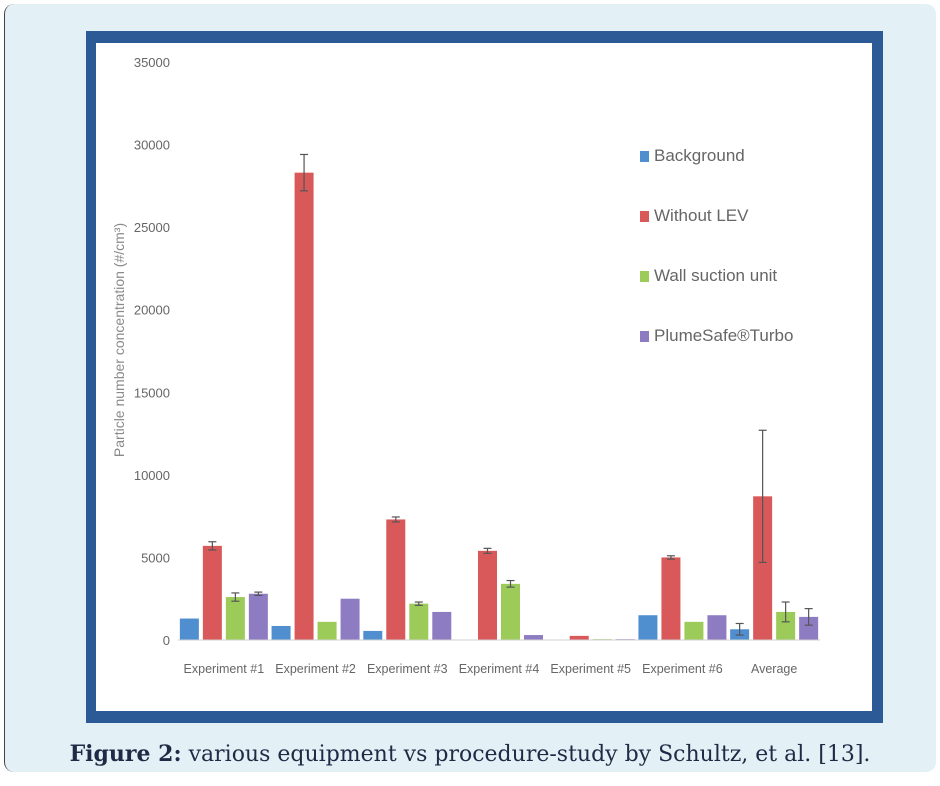 Image resolution: width=940 pixels, height=786 pixels. What do you see at coordinates (152, 475) in the screenshot?
I see `y-tick-label: 10000` at bounding box center [152, 475].